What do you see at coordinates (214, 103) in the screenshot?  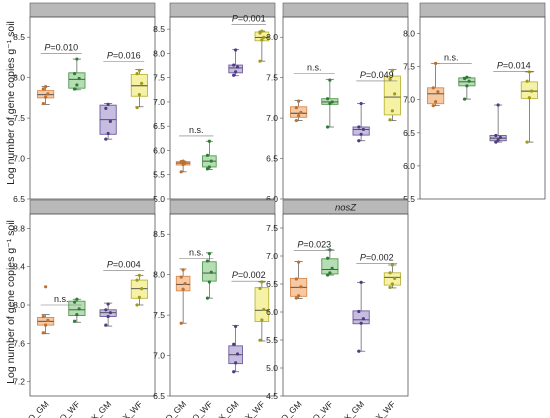 I see `panel-2: 5.0 5.5 6.0 6.5 7.0 7.5 8.0 8.5 n.s. P=0.001` at bounding box center [214, 103].